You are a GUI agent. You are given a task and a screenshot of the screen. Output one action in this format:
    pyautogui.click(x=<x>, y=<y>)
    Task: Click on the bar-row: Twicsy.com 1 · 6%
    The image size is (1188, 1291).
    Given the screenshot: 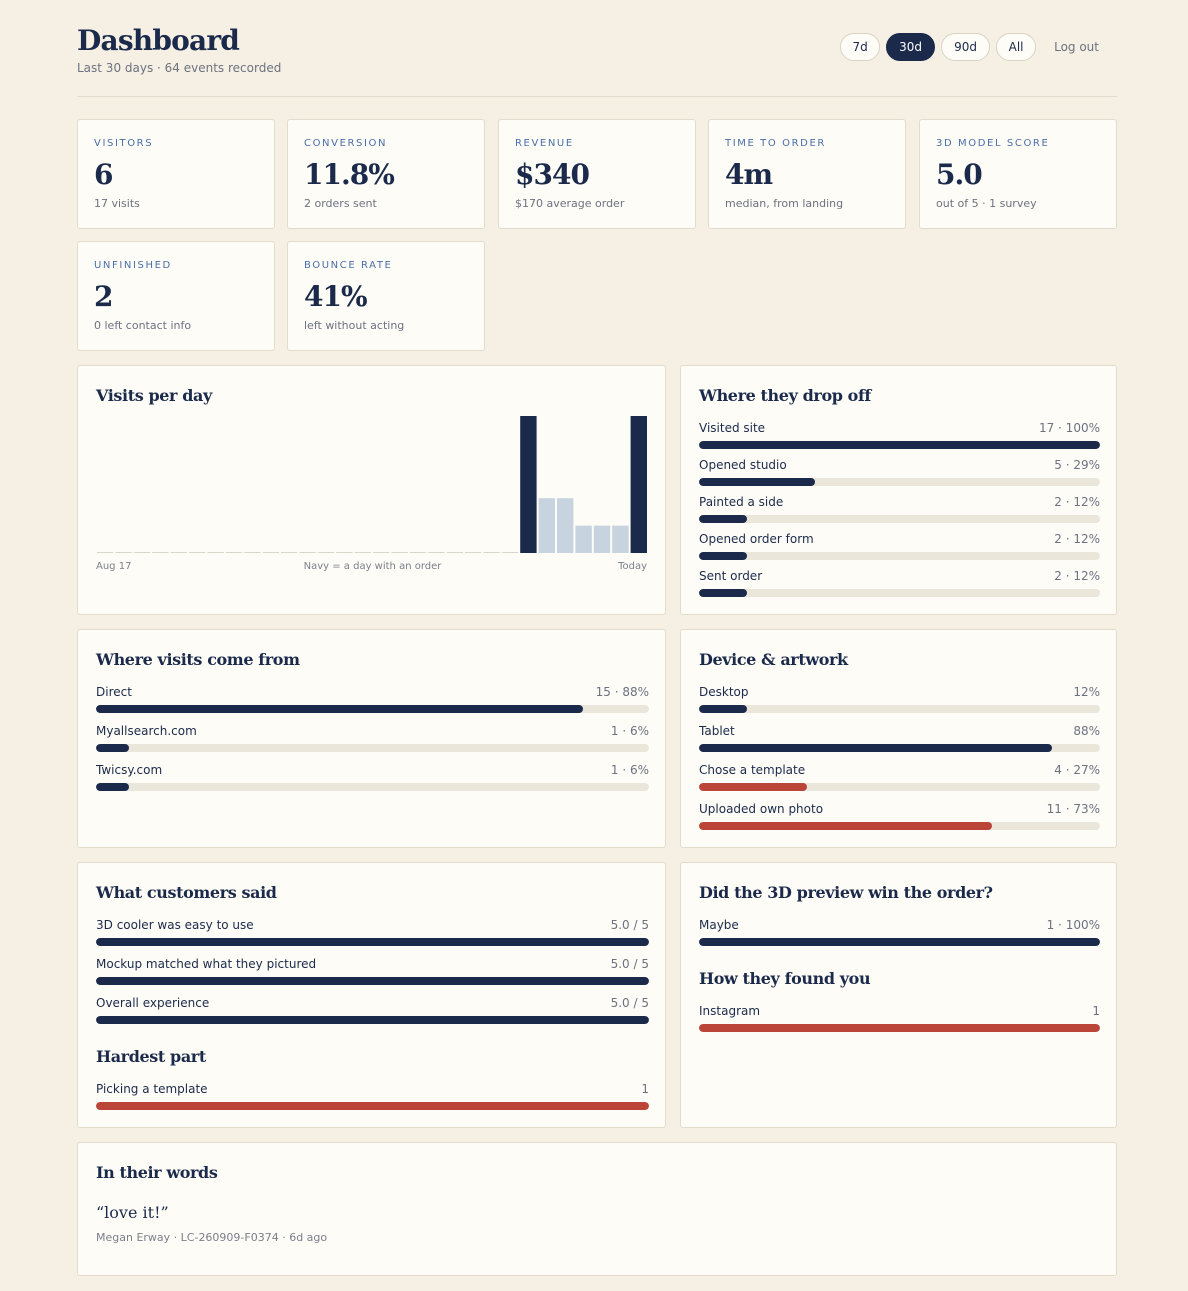 What is the action you would take?
    pyautogui.click(x=372, y=778)
    